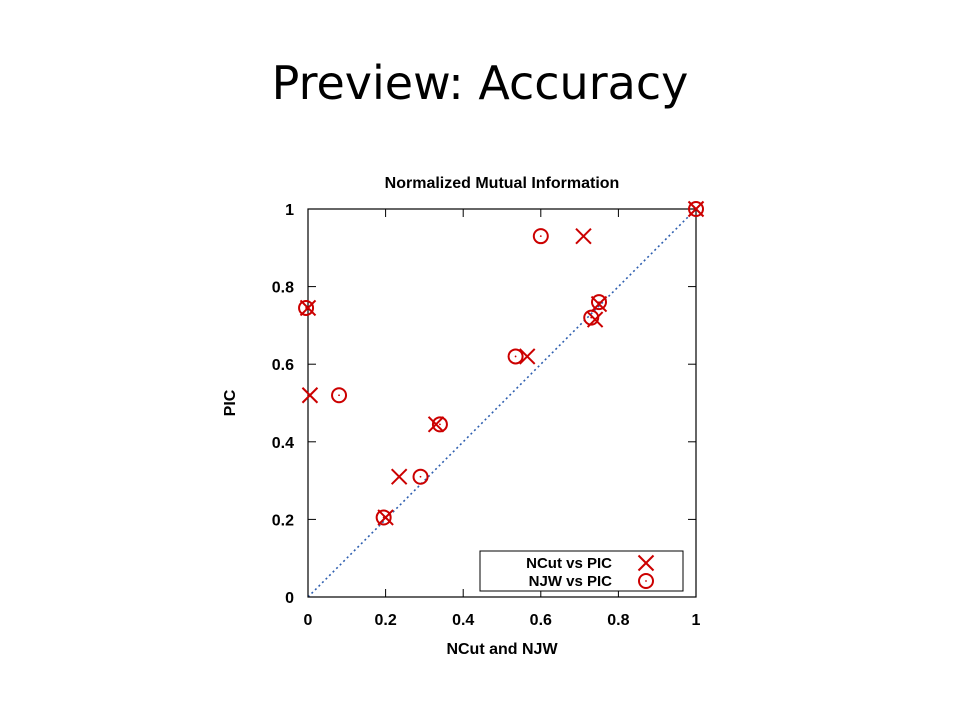  What do you see at coordinates (308, 620) in the screenshot?
I see `x-tick-label: 0` at bounding box center [308, 620].